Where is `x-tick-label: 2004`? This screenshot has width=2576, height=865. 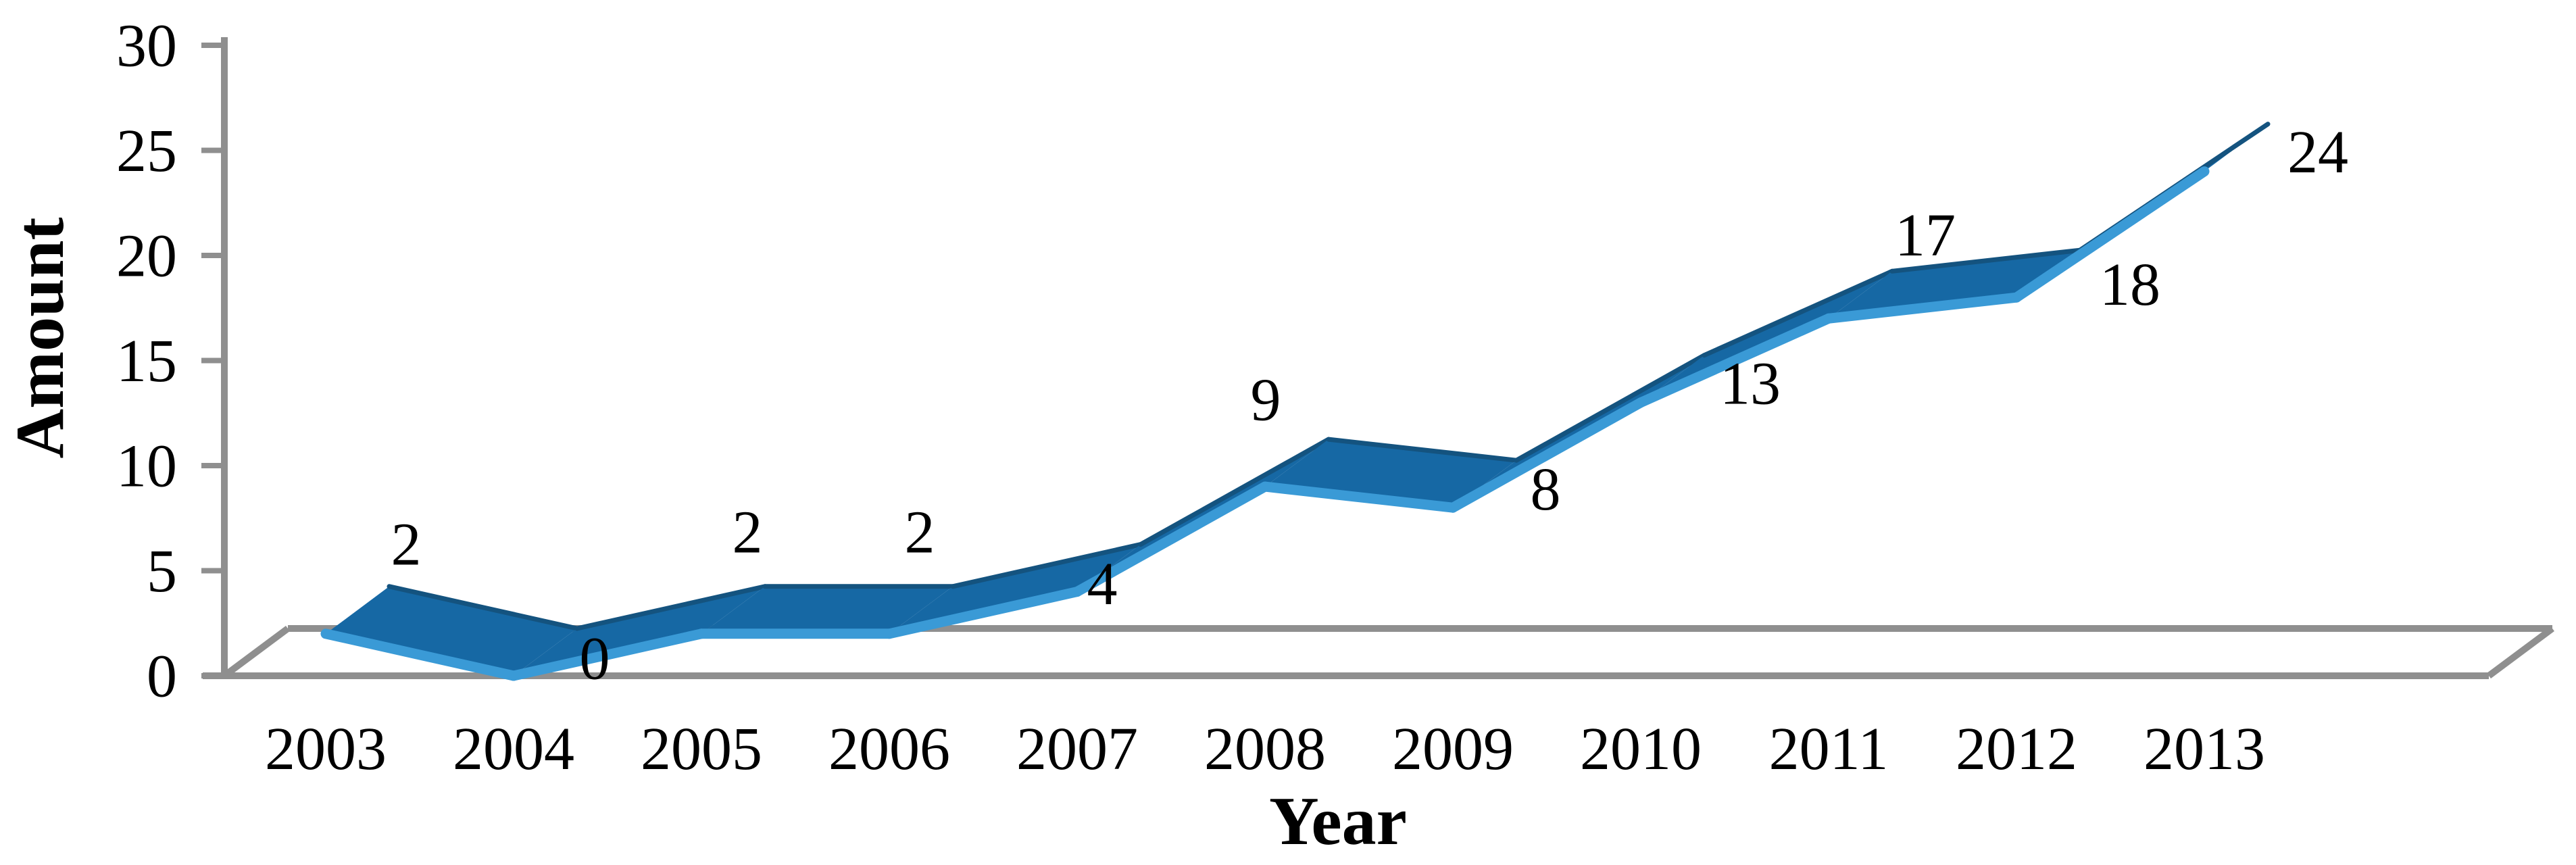
x-tick-label: 2004 is located at coordinates (513, 749).